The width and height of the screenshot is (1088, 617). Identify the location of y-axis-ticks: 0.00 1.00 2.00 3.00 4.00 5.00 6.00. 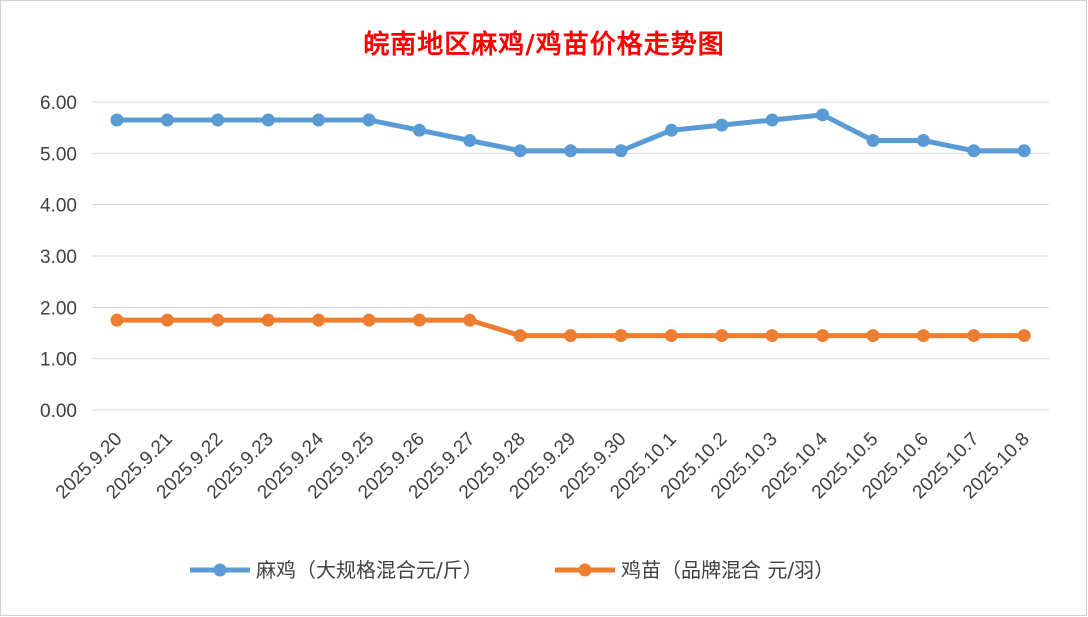
(58, 257).